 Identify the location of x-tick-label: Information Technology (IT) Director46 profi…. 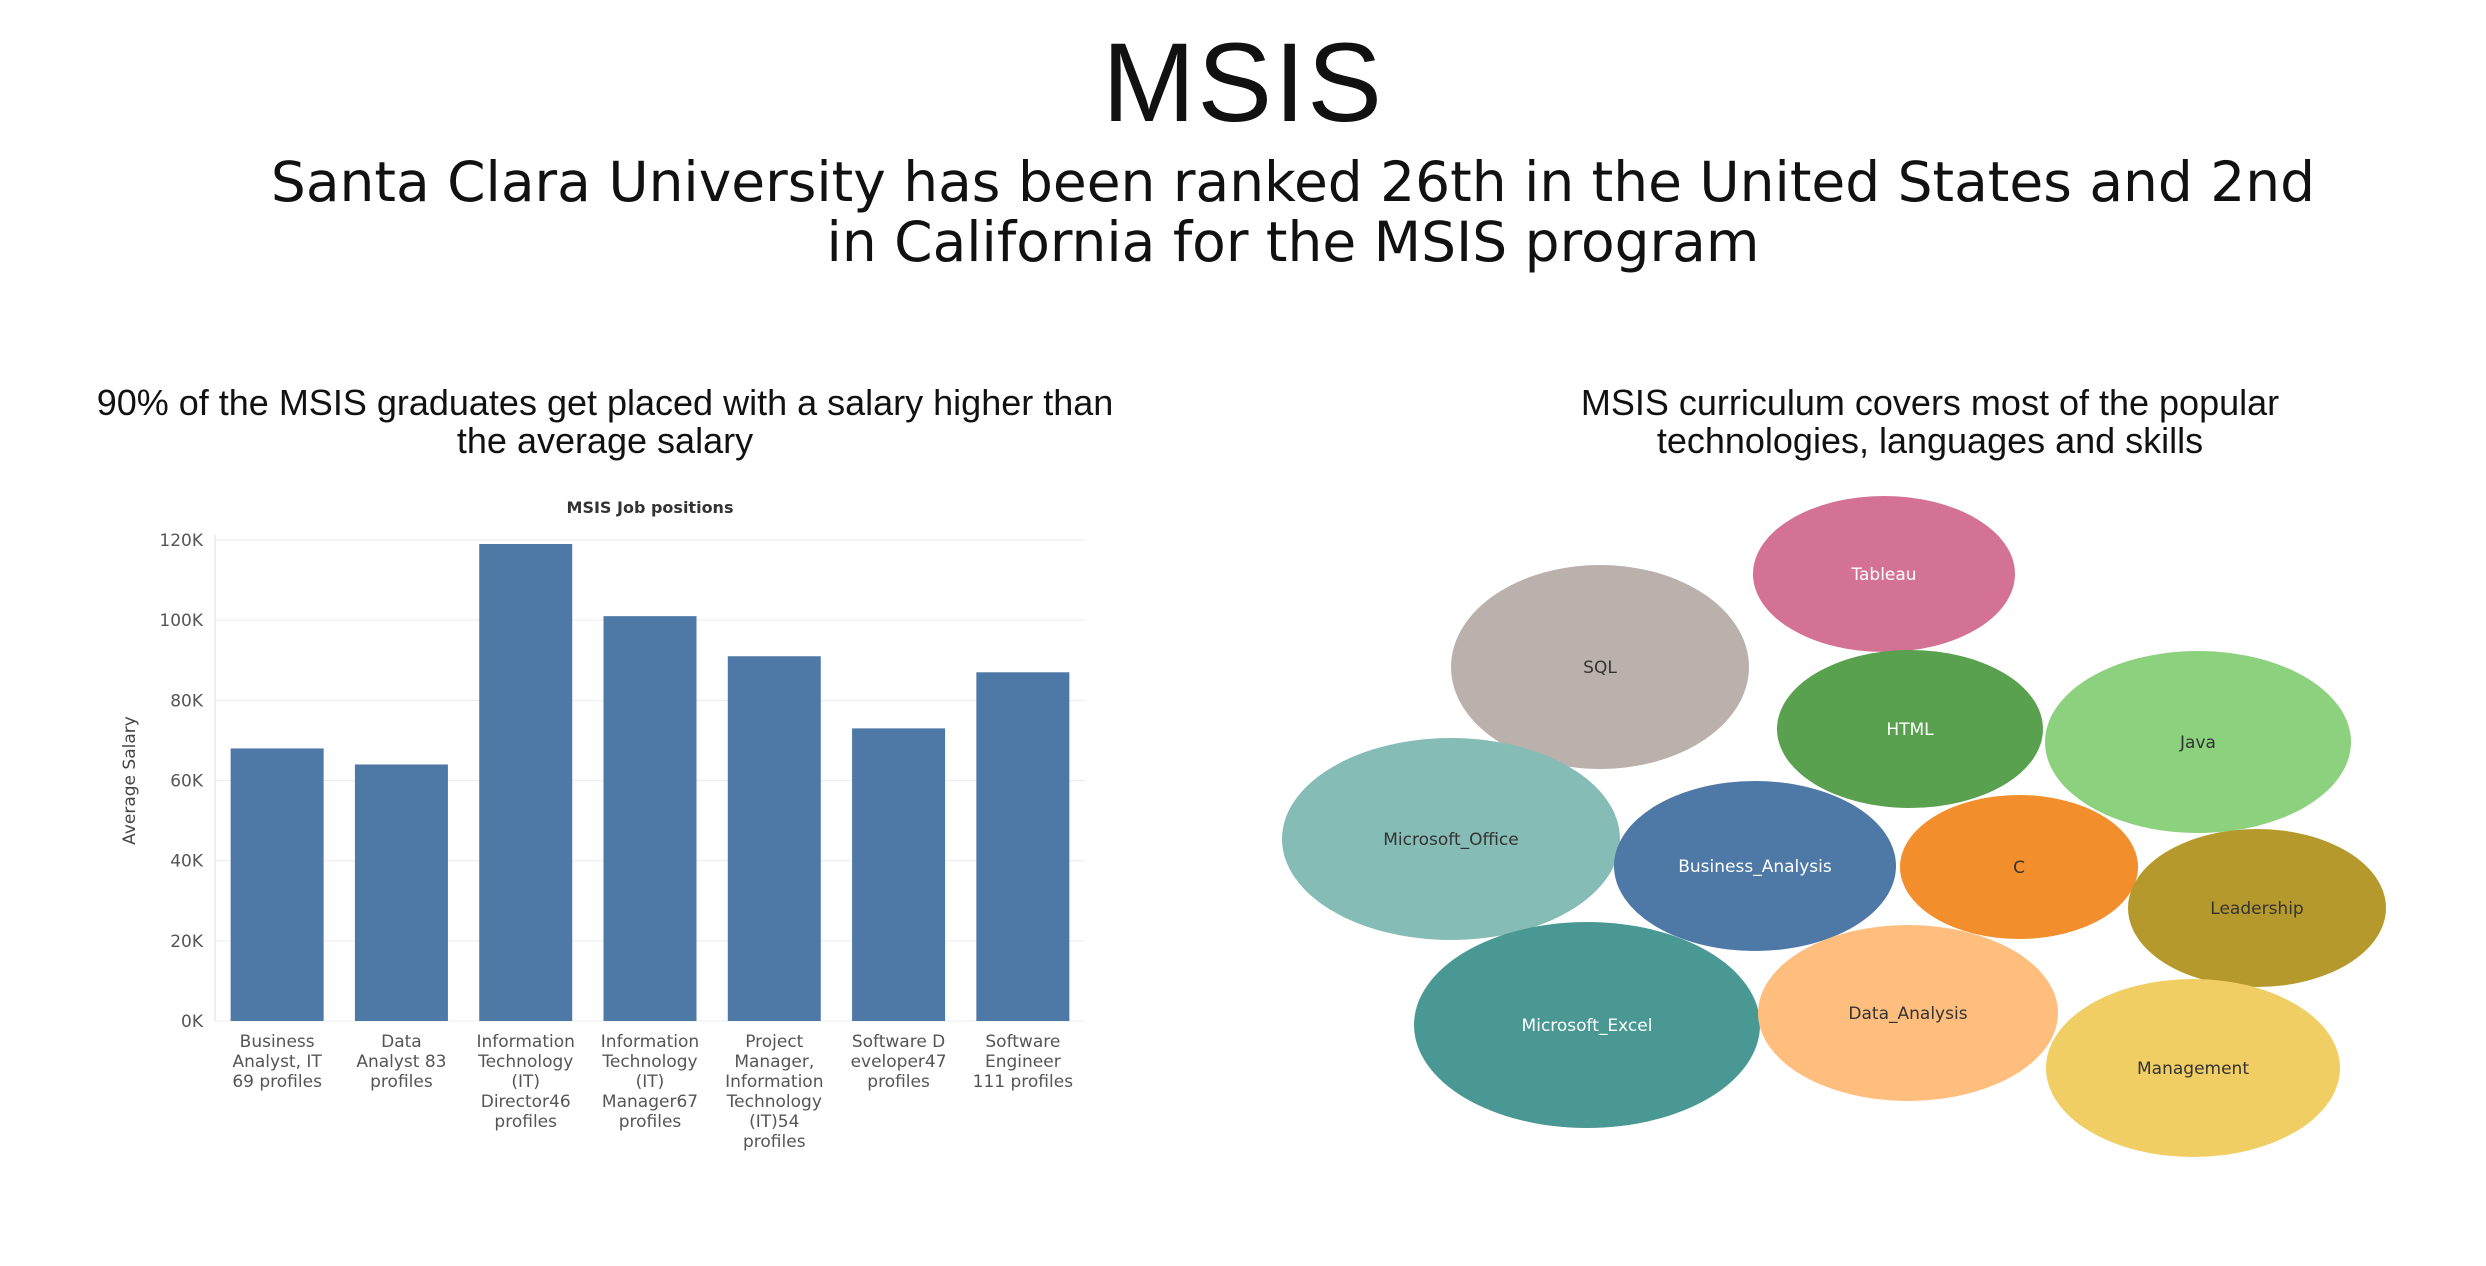
(526, 1082).